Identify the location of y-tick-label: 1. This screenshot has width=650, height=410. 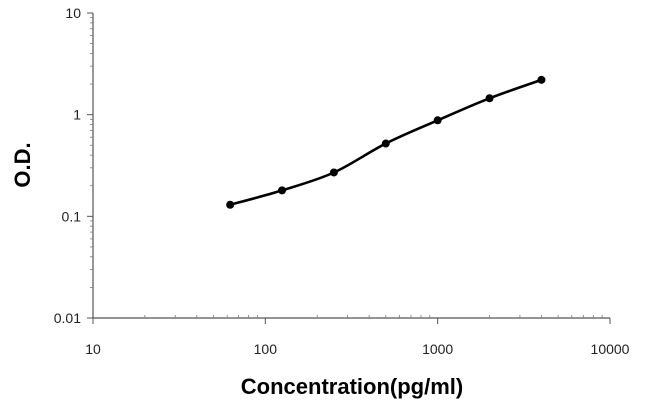
(77, 115).